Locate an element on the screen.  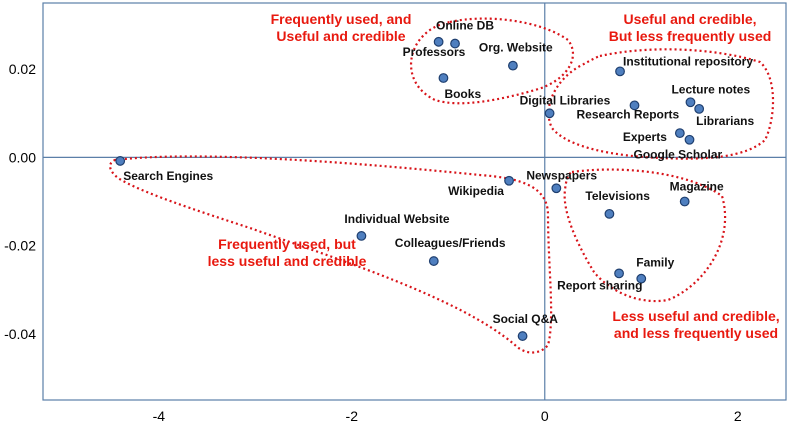
point-label: Digital Libraries is located at coordinates (565, 100).